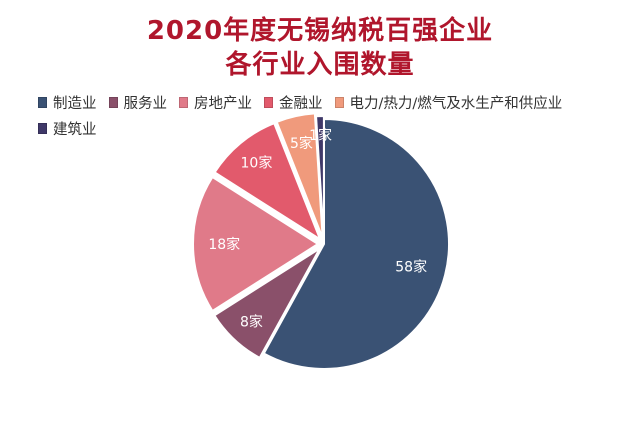 This screenshot has height=433, width=640. I want to click on pie-slice-services, so click(266, 303).